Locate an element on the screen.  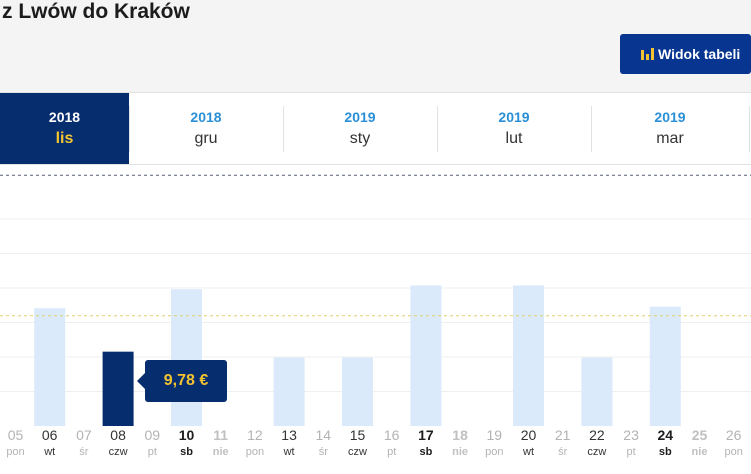
table-view-button: Widok tabeli is located at coordinates (685, 54).